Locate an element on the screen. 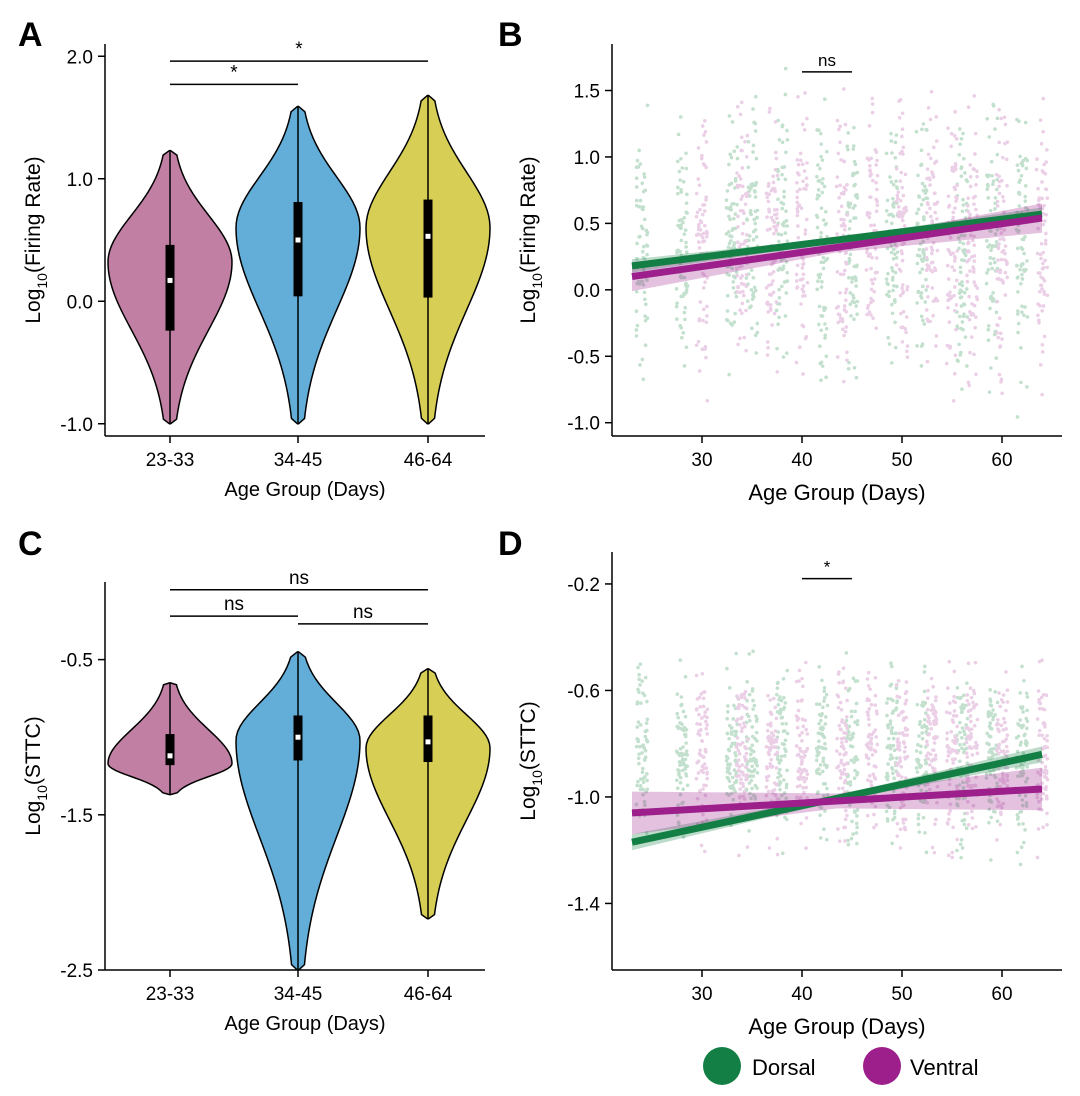 This screenshot has width=1080, height=1096. significance-label: * is located at coordinates (299, 49).